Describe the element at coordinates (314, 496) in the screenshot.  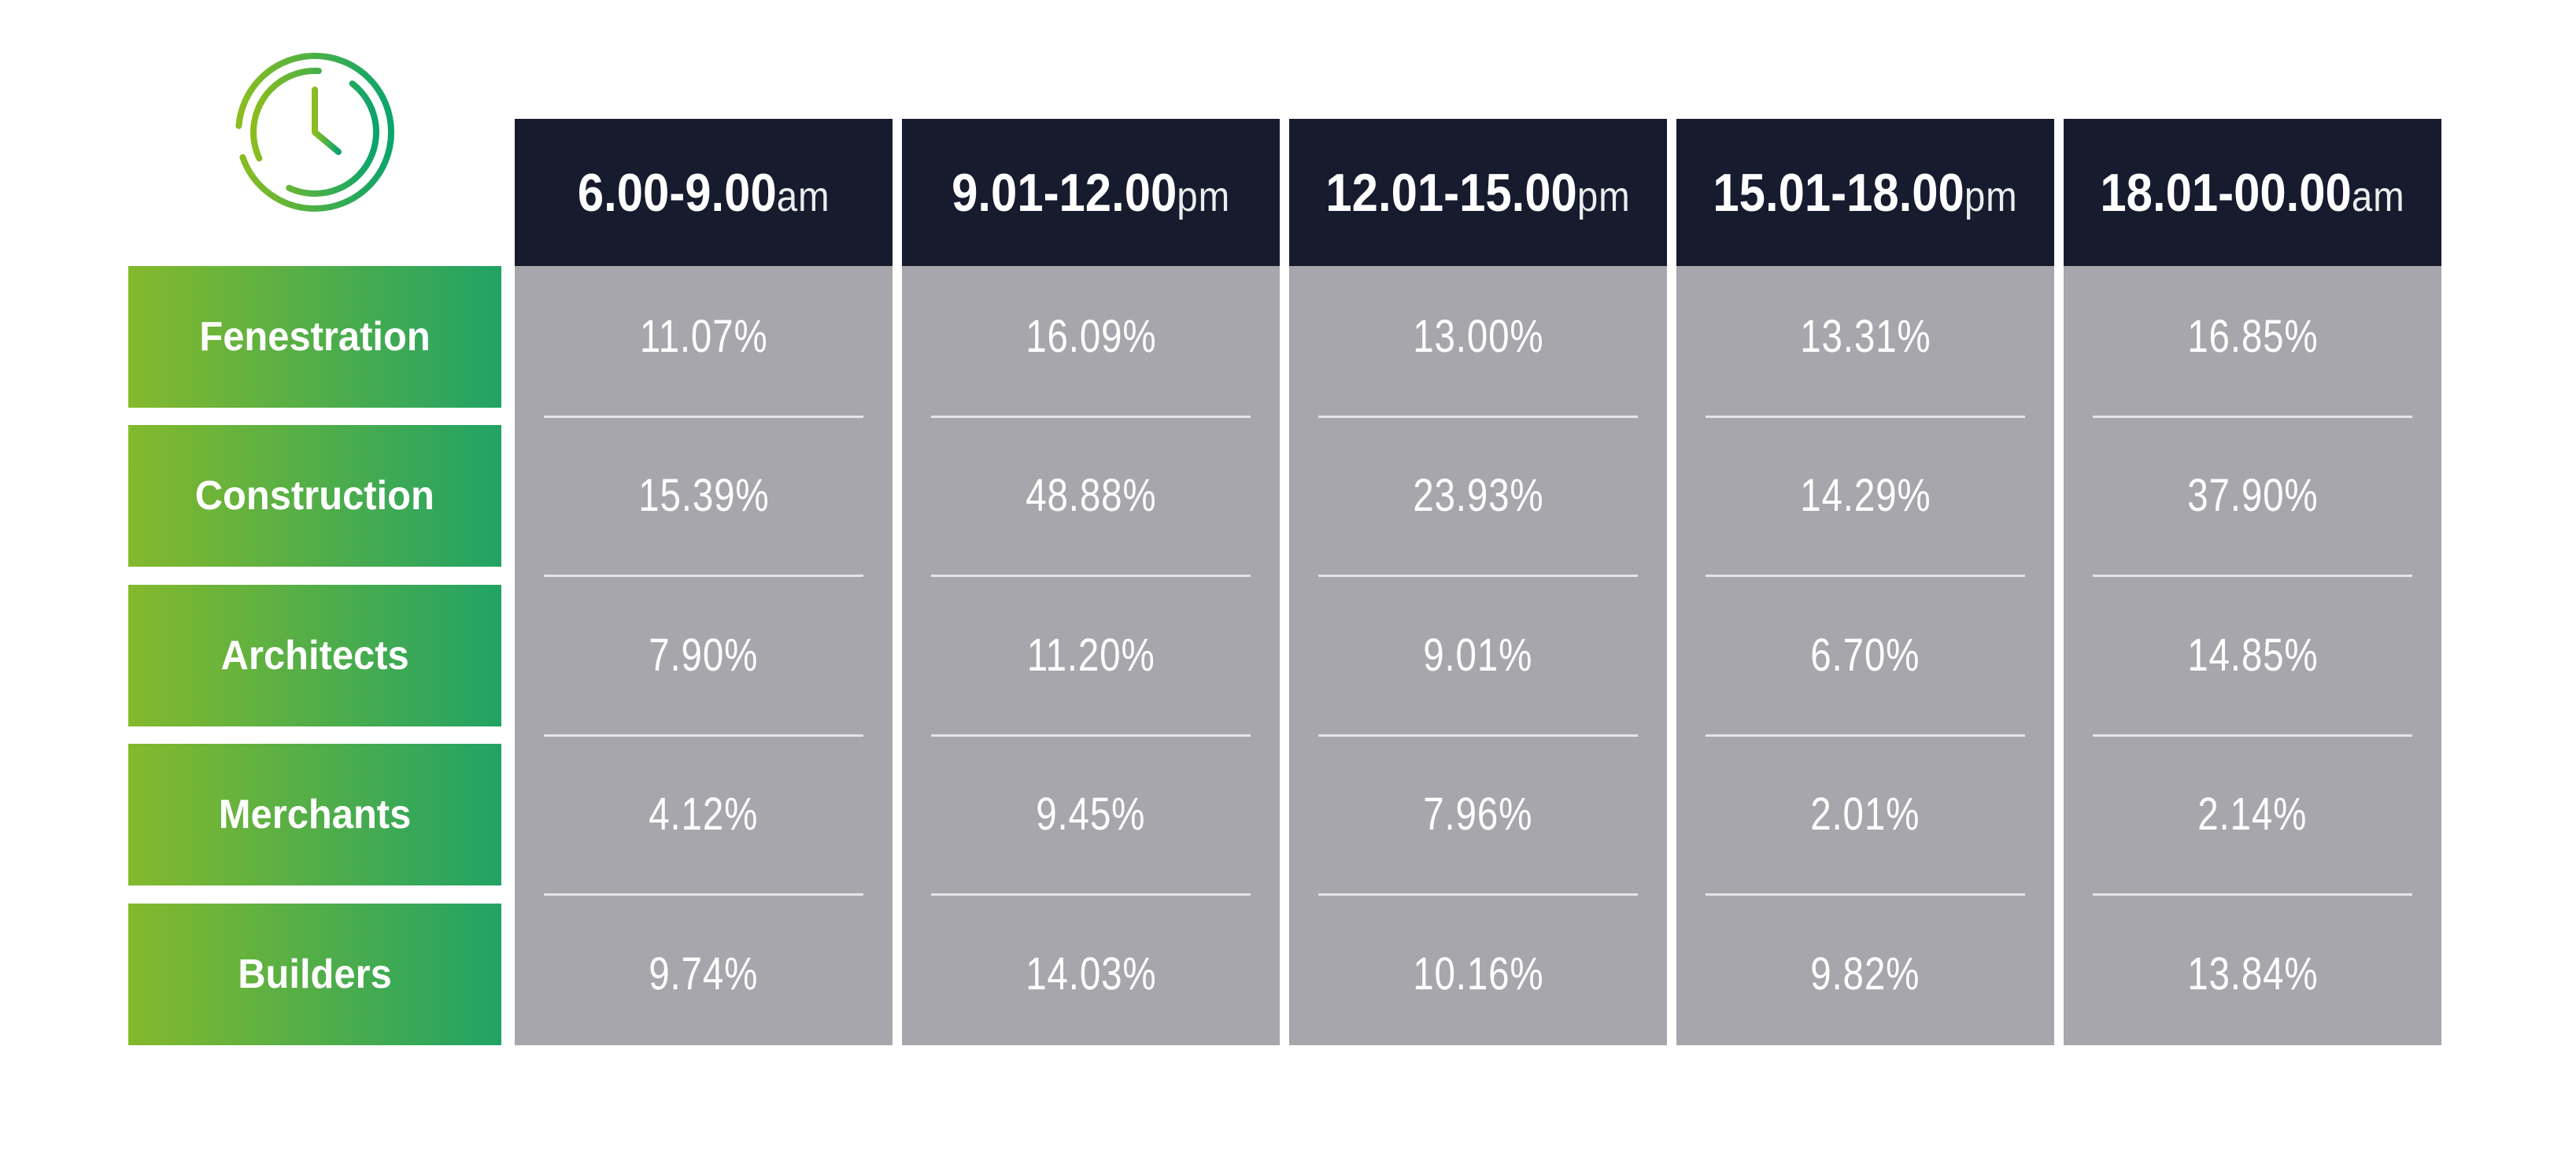
I see `row-label-construction: Construction` at that location.